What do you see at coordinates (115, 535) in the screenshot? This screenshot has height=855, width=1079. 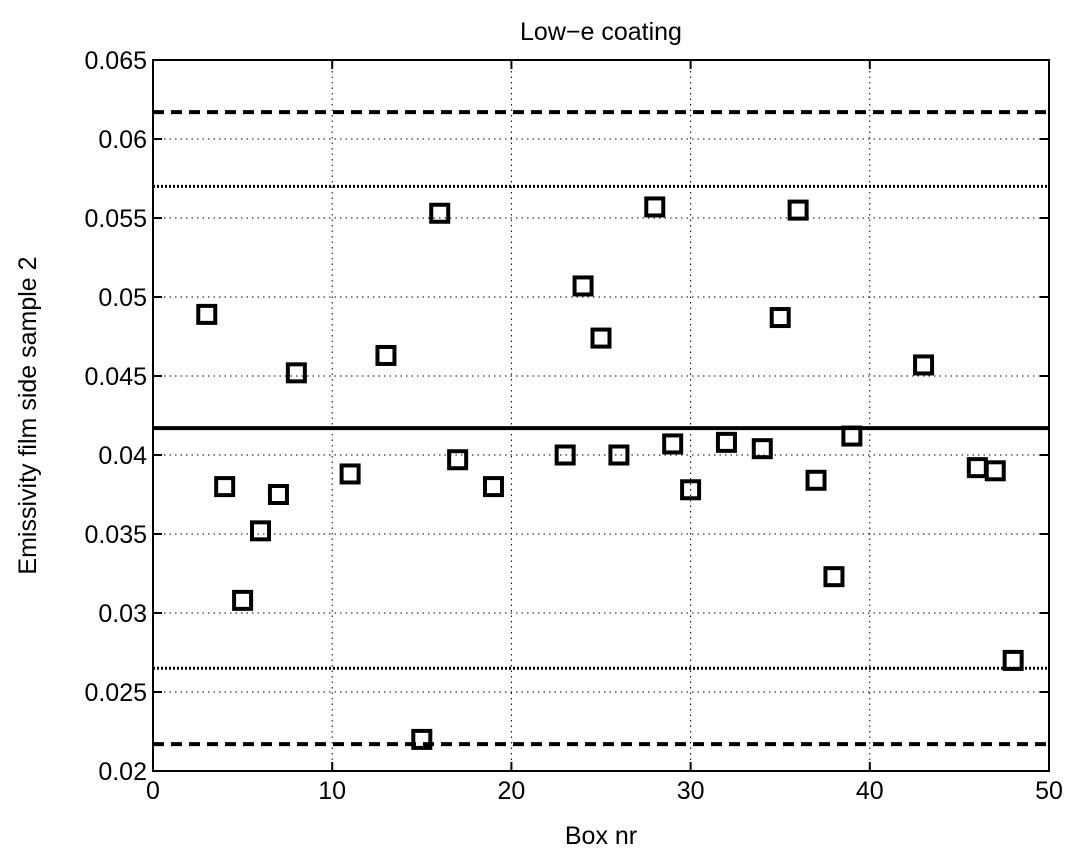 I see `y-tick-label: 0.035` at bounding box center [115, 535].